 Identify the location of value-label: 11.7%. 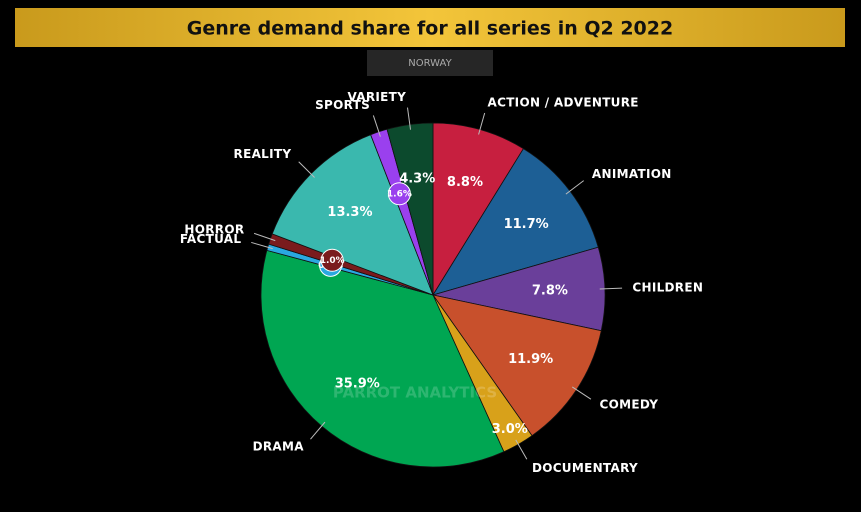
(526, 224).